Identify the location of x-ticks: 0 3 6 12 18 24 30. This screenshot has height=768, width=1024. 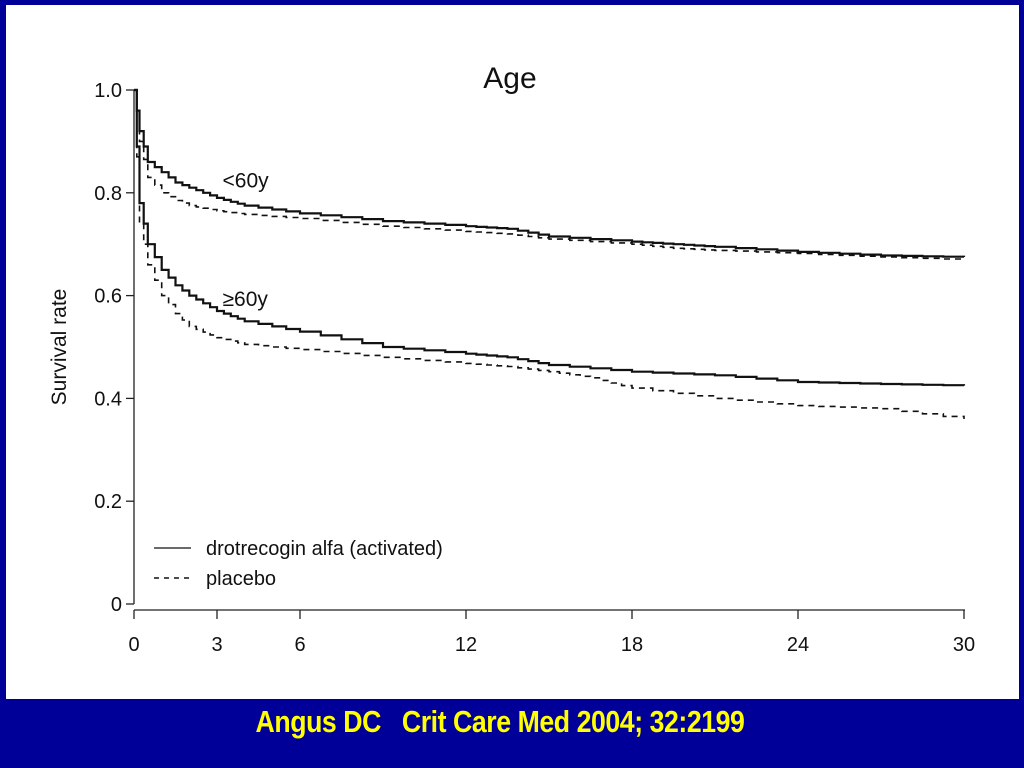
(551, 633).